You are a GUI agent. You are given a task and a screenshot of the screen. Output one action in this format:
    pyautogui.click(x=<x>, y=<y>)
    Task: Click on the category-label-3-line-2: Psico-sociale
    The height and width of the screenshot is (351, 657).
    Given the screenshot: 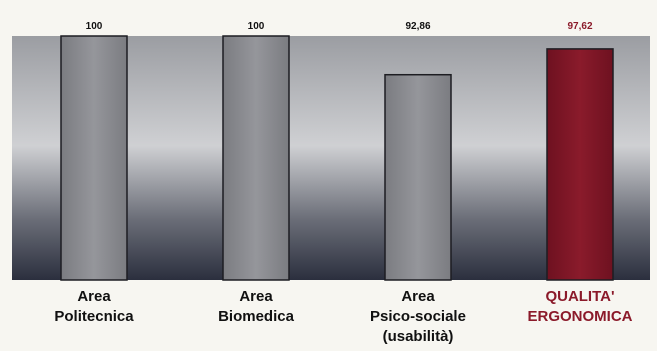 What is the action you would take?
    pyautogui.click(x=418, y=316)
    